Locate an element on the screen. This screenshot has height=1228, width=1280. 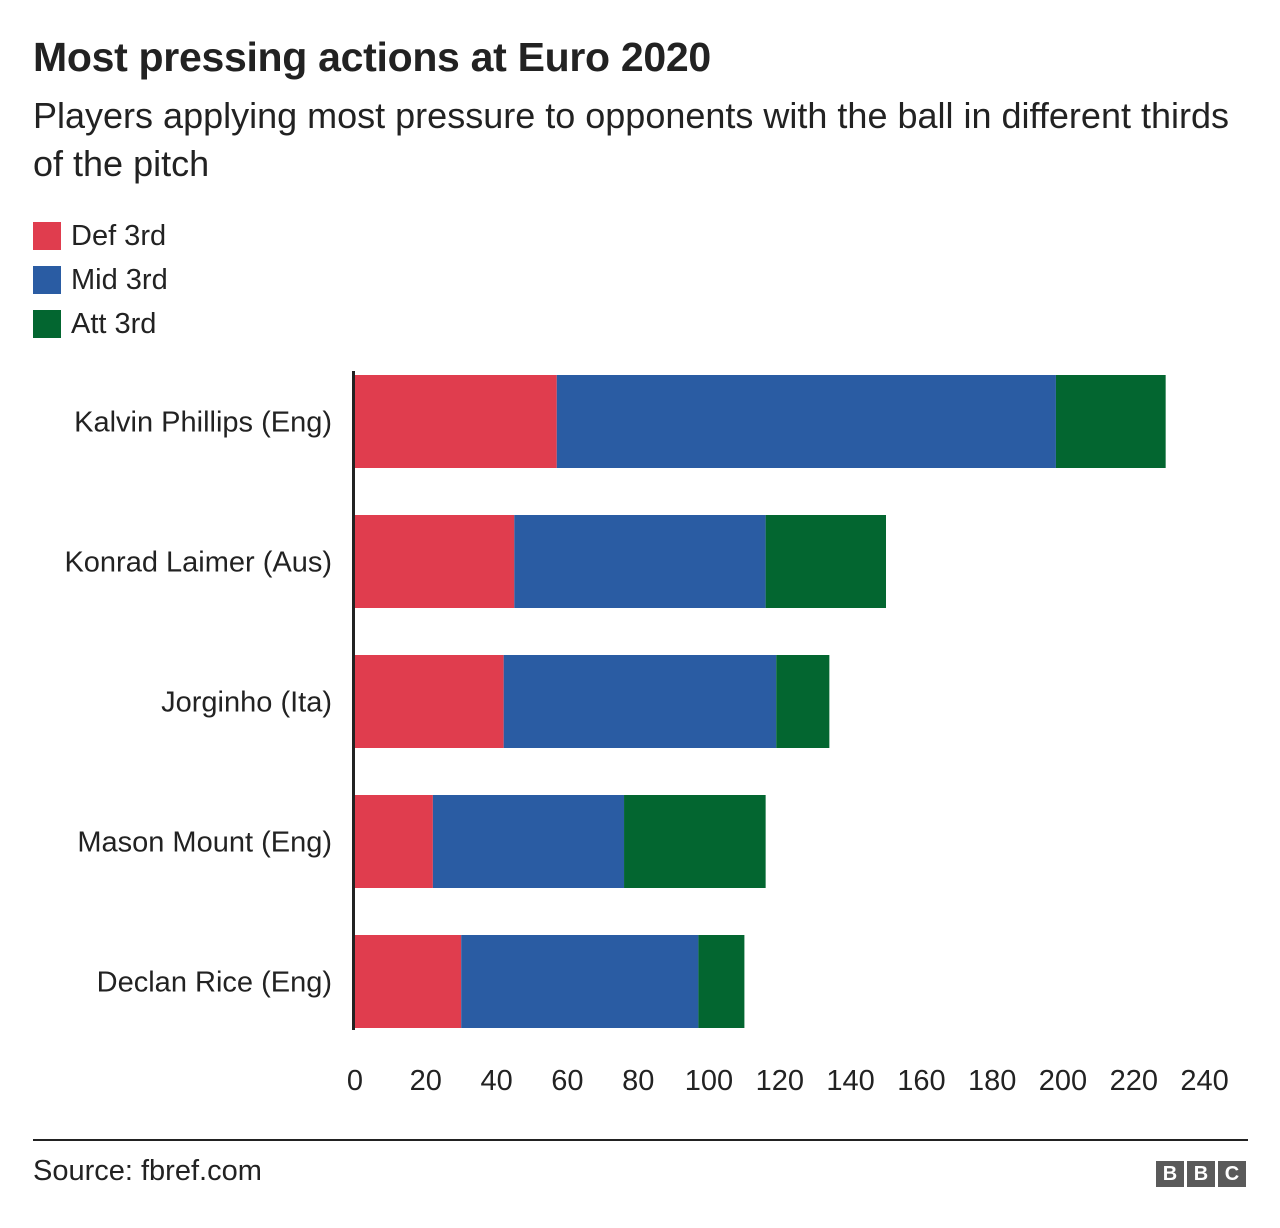
x-tick-label: 200 is located at coordinates (1063, 1081).